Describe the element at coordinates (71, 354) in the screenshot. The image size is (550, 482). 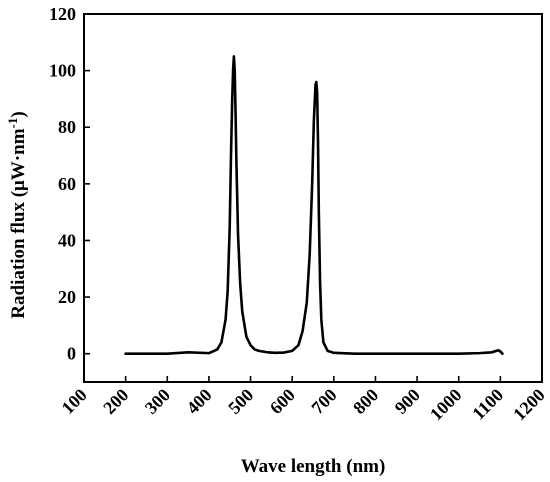
I see `y-tick-label: 0` at that location.